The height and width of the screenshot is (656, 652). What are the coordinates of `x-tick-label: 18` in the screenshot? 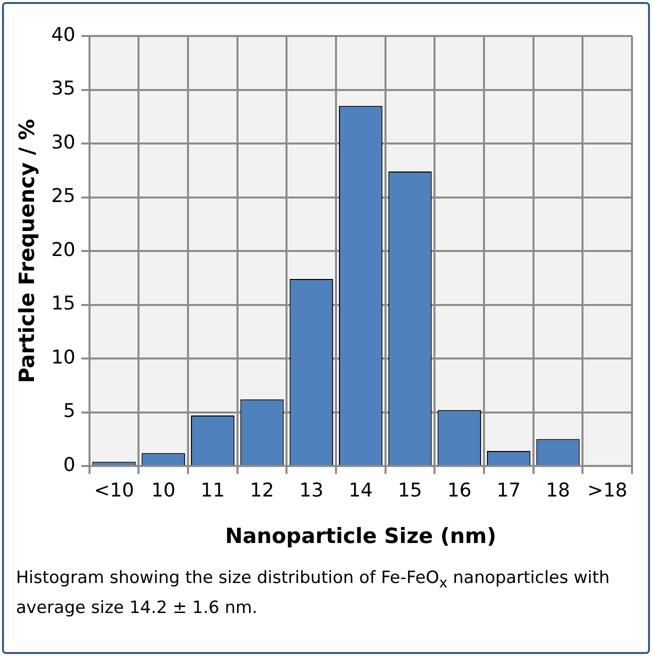 It's located at (558, 490).